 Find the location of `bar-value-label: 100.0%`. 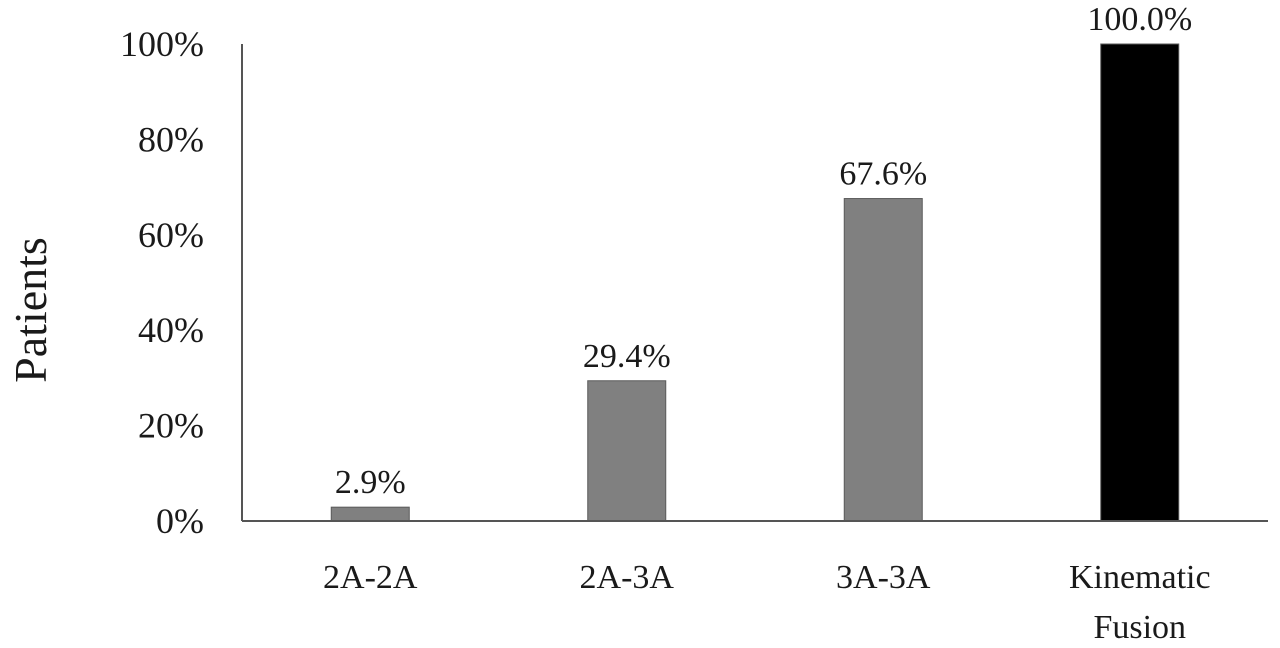

bar-value-label: 100.0% is located at coordinates (1139, 19).